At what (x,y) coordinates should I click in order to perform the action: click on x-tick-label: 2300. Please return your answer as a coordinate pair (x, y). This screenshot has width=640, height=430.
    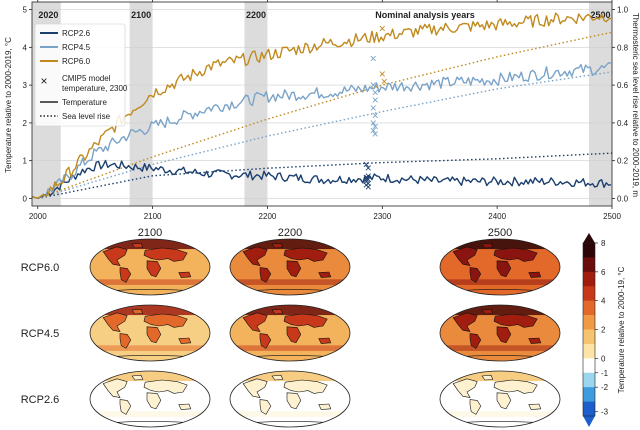
    Looking at the image, I should click on (382, 216).